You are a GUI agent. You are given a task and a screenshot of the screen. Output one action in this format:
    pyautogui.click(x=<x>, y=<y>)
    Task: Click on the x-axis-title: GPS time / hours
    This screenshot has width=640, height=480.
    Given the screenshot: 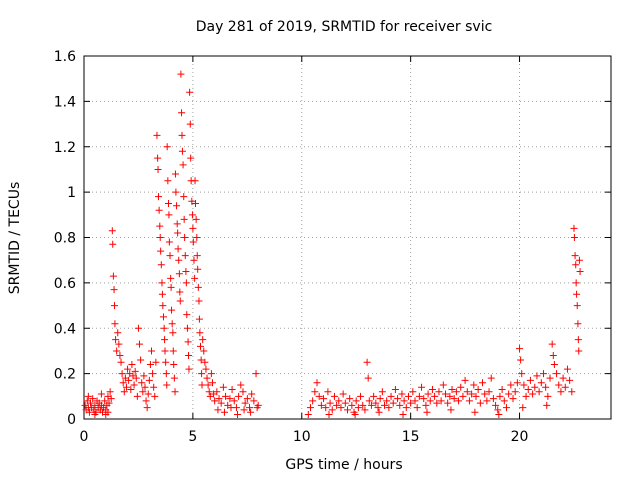 What is the action you would take?
    pyautogui.click(x=343, y=465)
    